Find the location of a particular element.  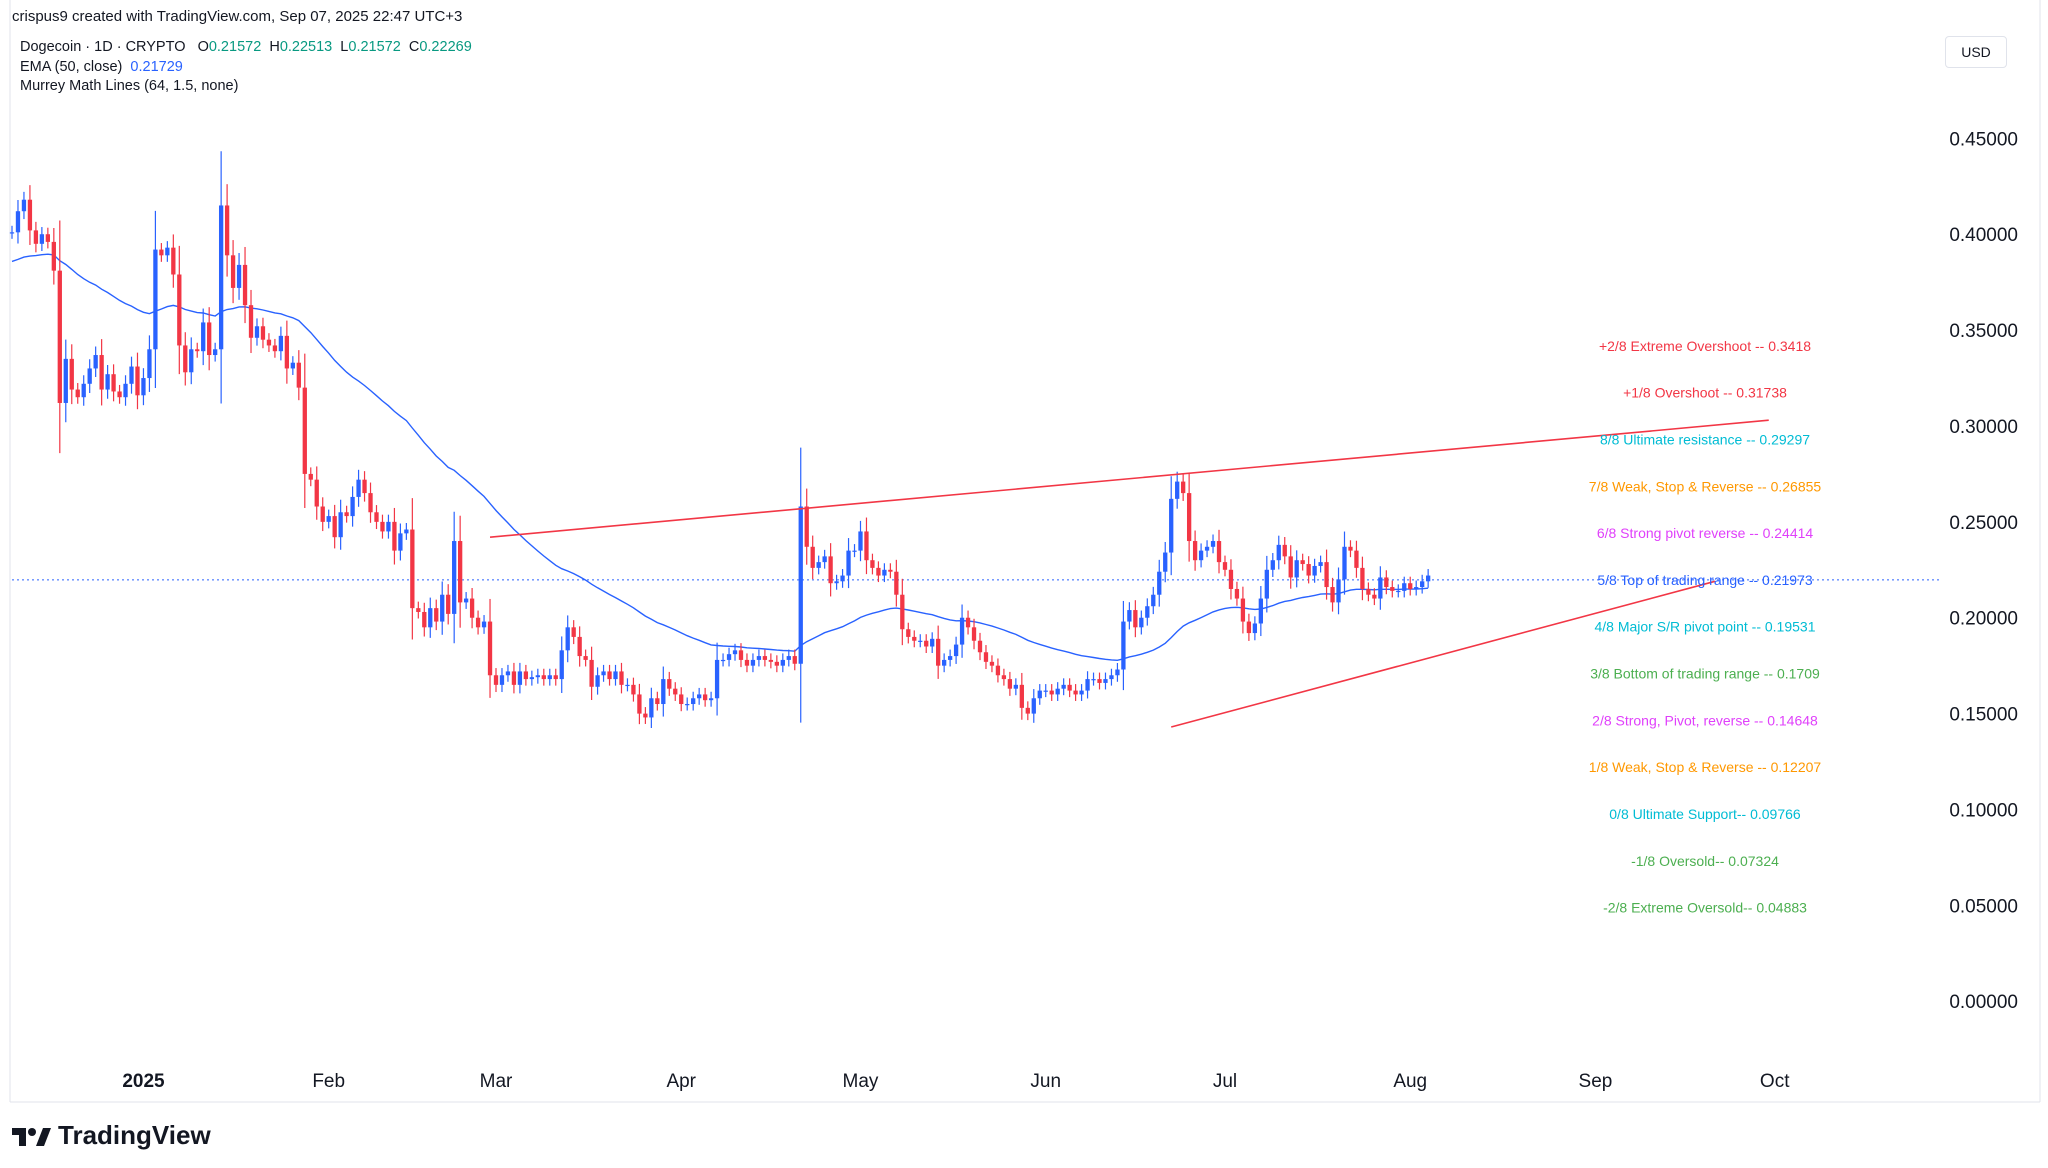

time-tick-label: Jul is located at coordinates (1225, 1081).